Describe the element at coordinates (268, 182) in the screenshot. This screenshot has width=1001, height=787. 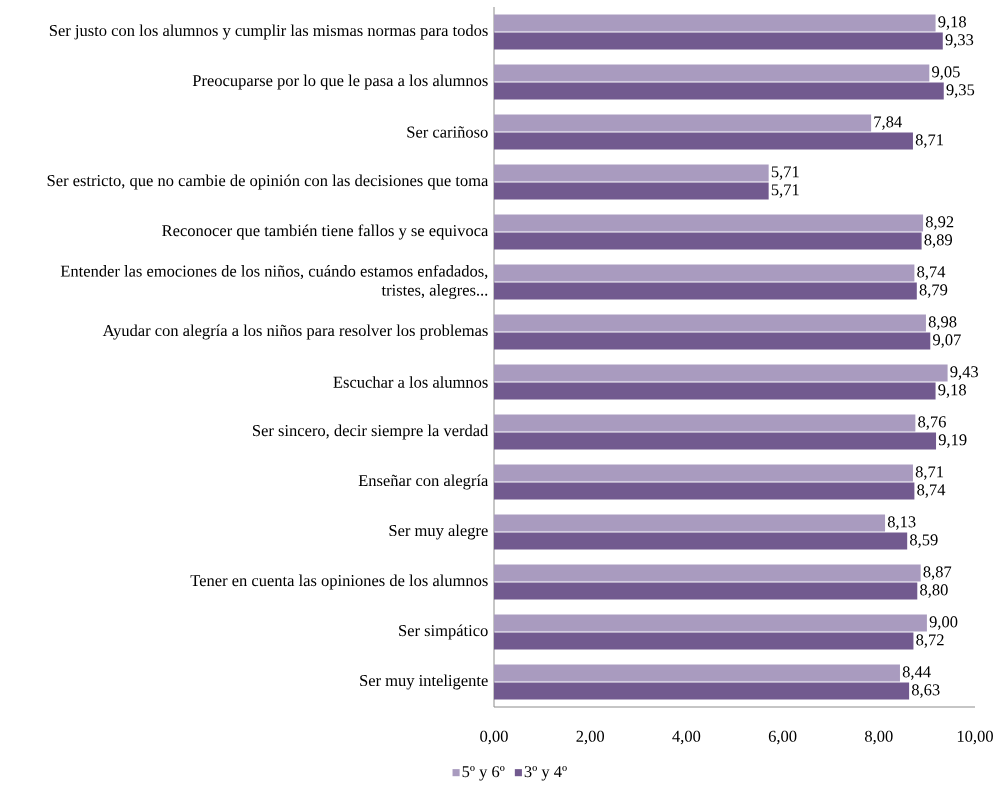
I see `y-tick-label: Ser estricto, que no cambie de opinión con las decisiones que toma` at that location.